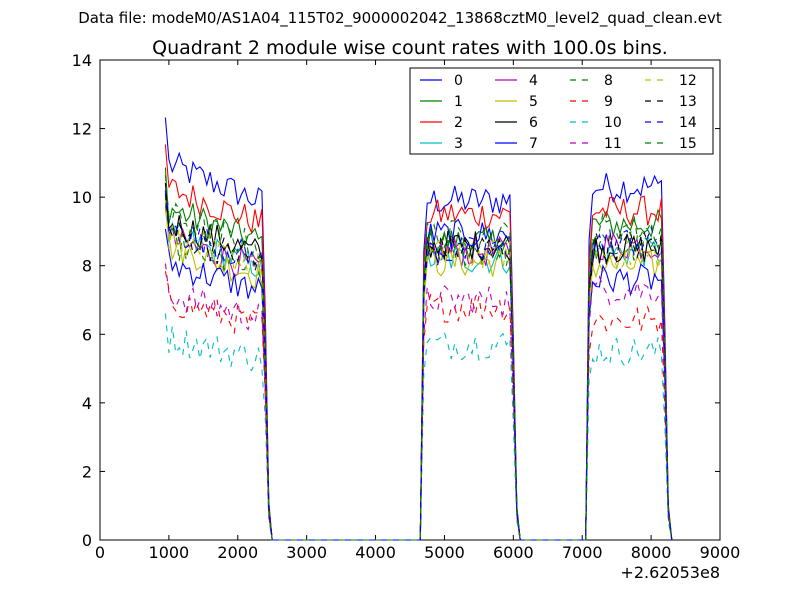 Image resolution: width=800 pixels, height=600 pixels. I want to click on legend-label-9: 9, so click(608, 102).